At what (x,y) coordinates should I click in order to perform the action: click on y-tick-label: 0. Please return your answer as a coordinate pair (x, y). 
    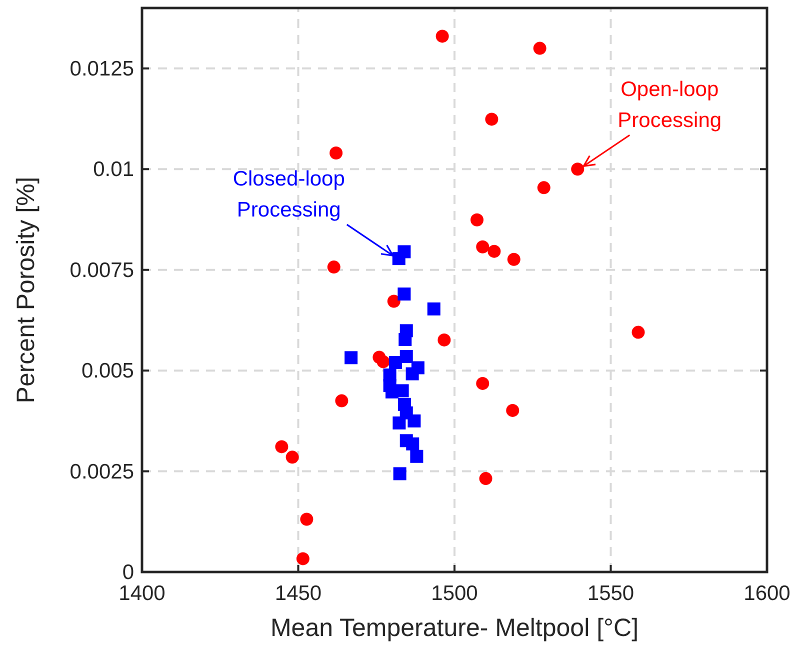
    Looking at the image, I should click on (128, 572).